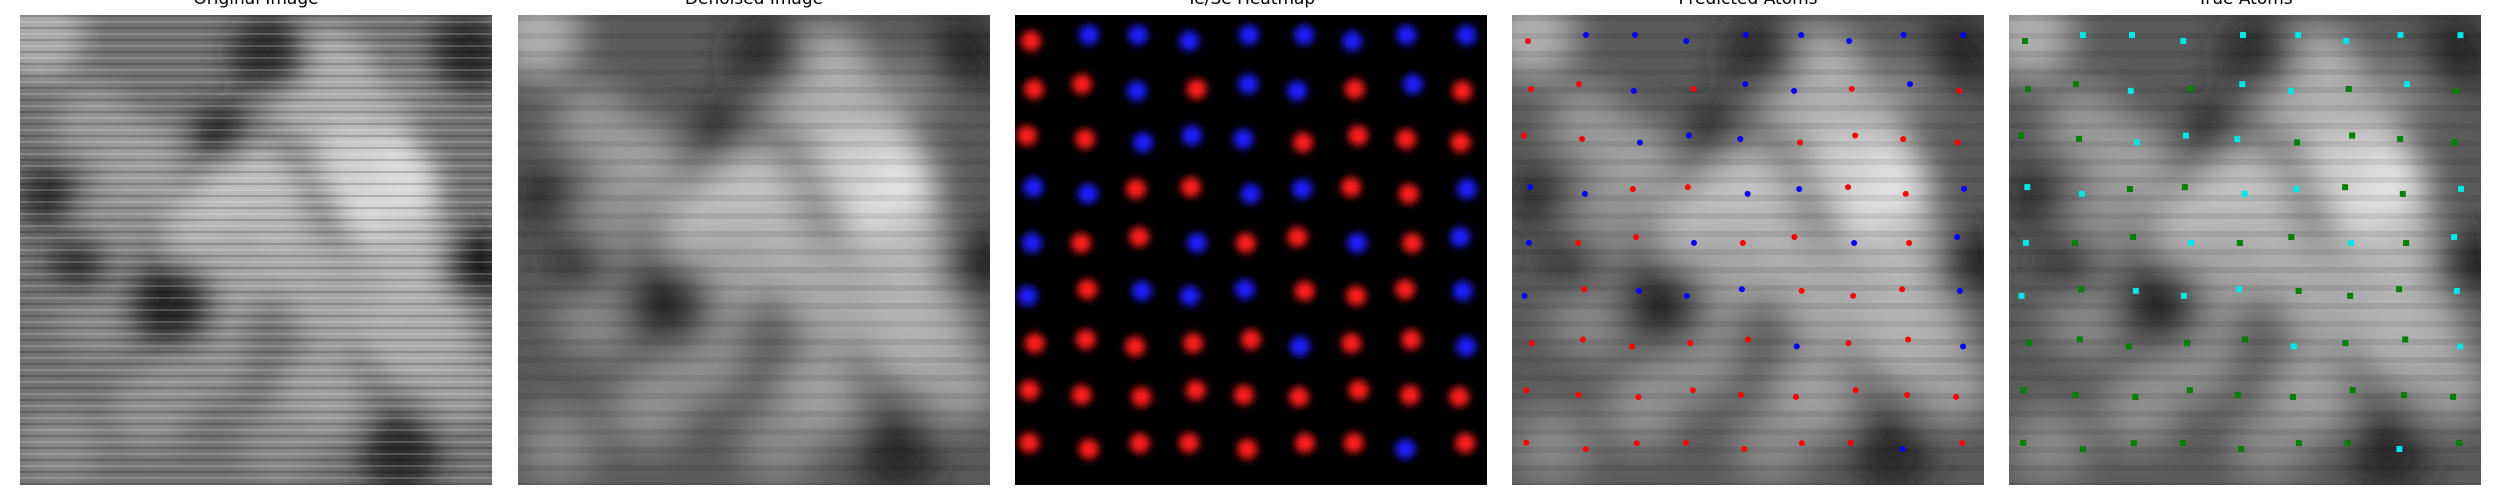 This screenshot has height=500, width=2500. Describe the element at coordinates (1748, 5) in the screenshot. I see `panel-title: Predicted Atoms` at that location.